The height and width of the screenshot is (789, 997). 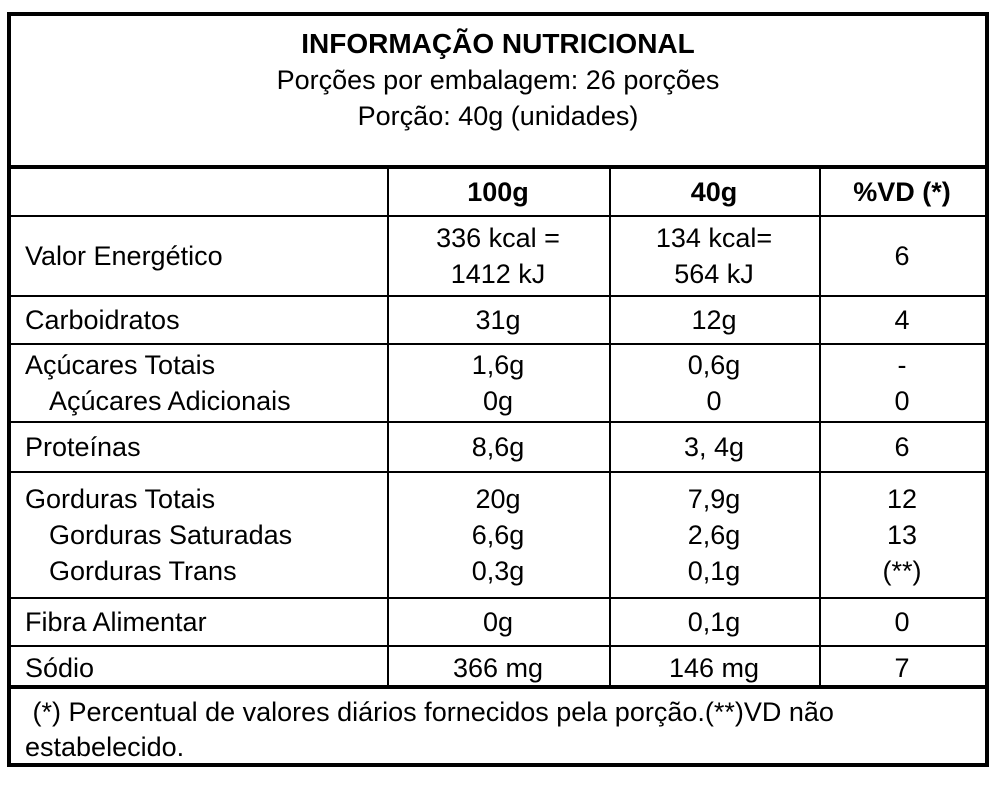 I want to click on daily-value: 0, so click(x=902, y=622).